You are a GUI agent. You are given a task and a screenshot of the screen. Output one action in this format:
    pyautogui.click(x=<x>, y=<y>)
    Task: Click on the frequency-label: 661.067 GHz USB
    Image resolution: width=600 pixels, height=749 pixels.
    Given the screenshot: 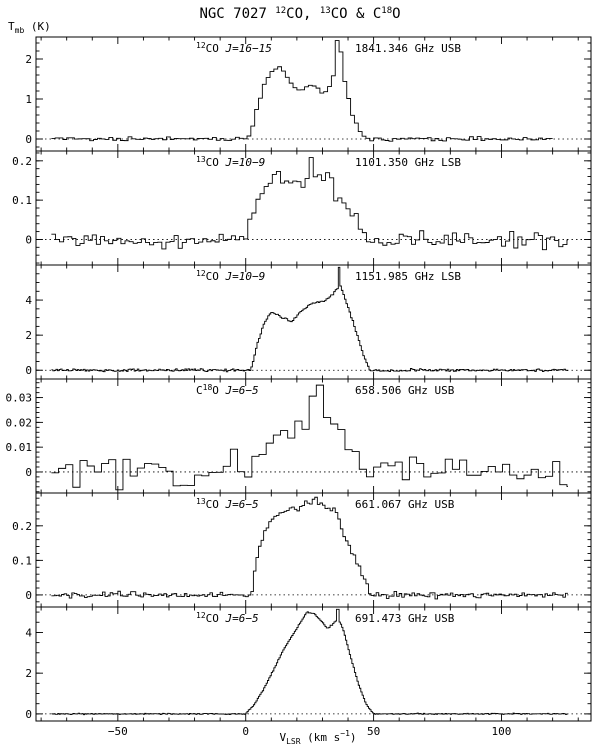 What is the action you would take?
    pyautogui.click(x=405, y=504)
    